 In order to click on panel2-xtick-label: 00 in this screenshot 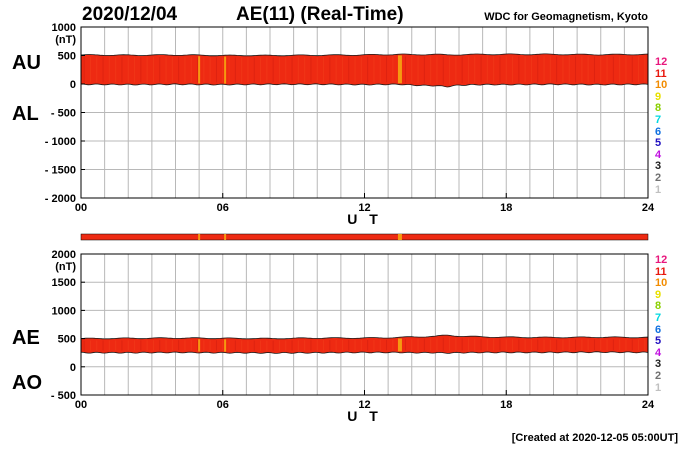, I will do `click(81, 405)`.